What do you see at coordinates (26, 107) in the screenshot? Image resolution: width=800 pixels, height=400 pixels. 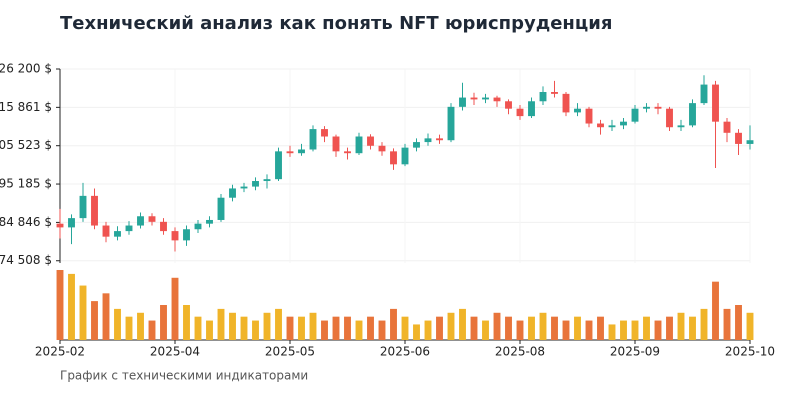 I see `y-tick-label: 115 861 $` at bounding box center [26, 107].